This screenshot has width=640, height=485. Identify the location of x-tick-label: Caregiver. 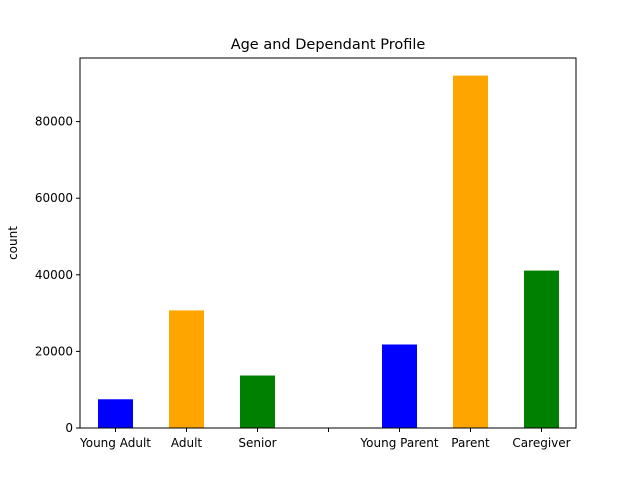
(541, 443).